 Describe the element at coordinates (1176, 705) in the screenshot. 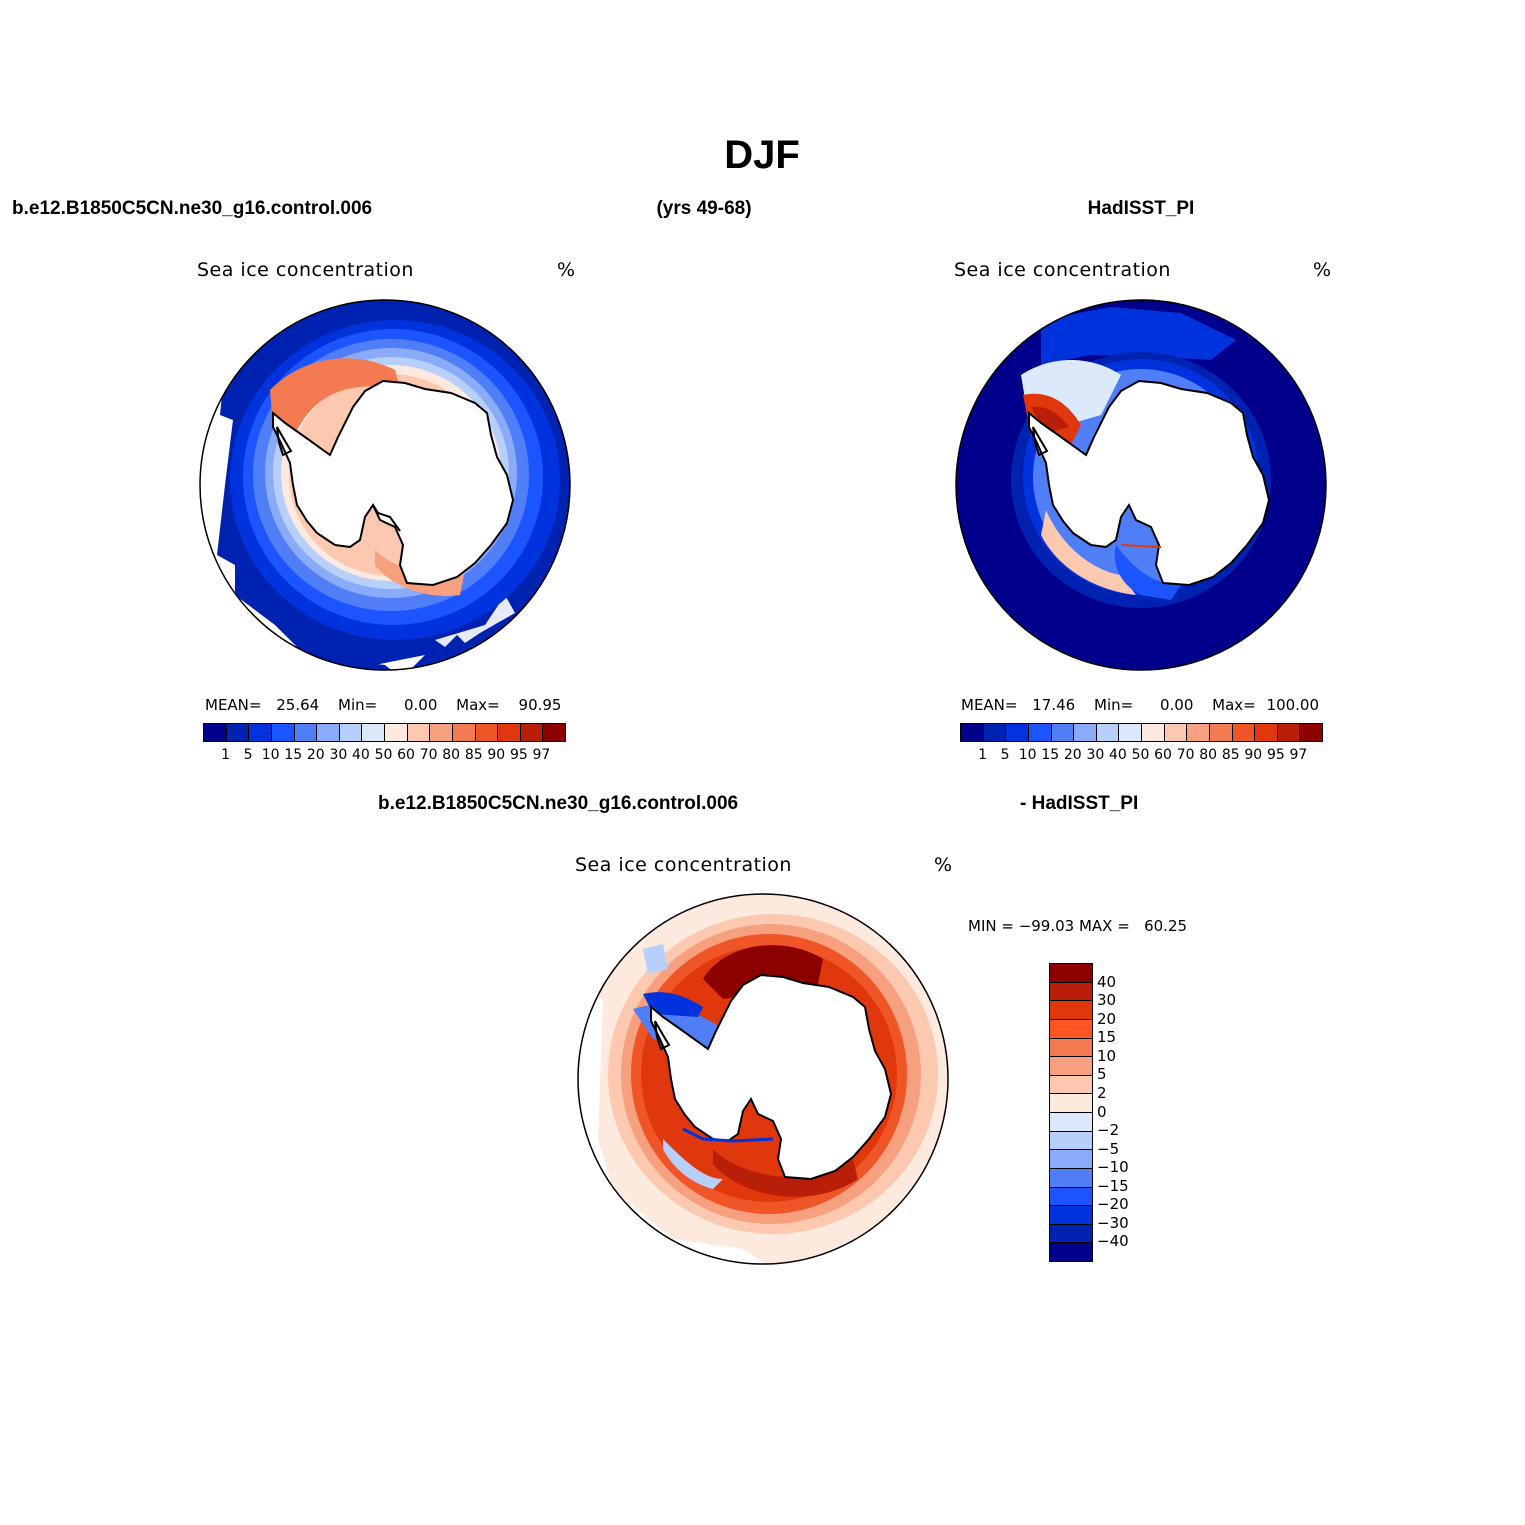

I see `obs-min-value: 0.00` at that location.